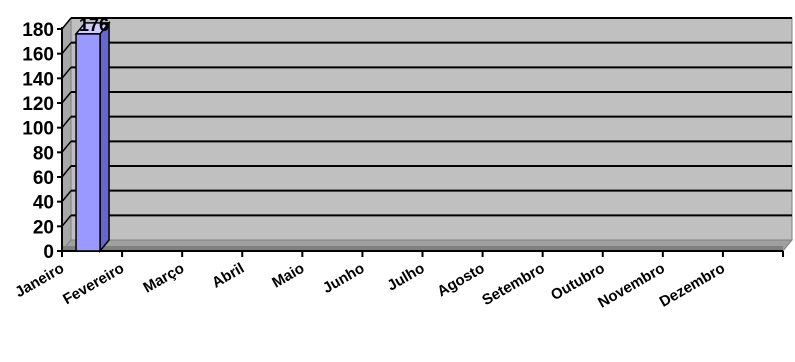  I want to click on y-tick-label: 100, so click(38, 129).